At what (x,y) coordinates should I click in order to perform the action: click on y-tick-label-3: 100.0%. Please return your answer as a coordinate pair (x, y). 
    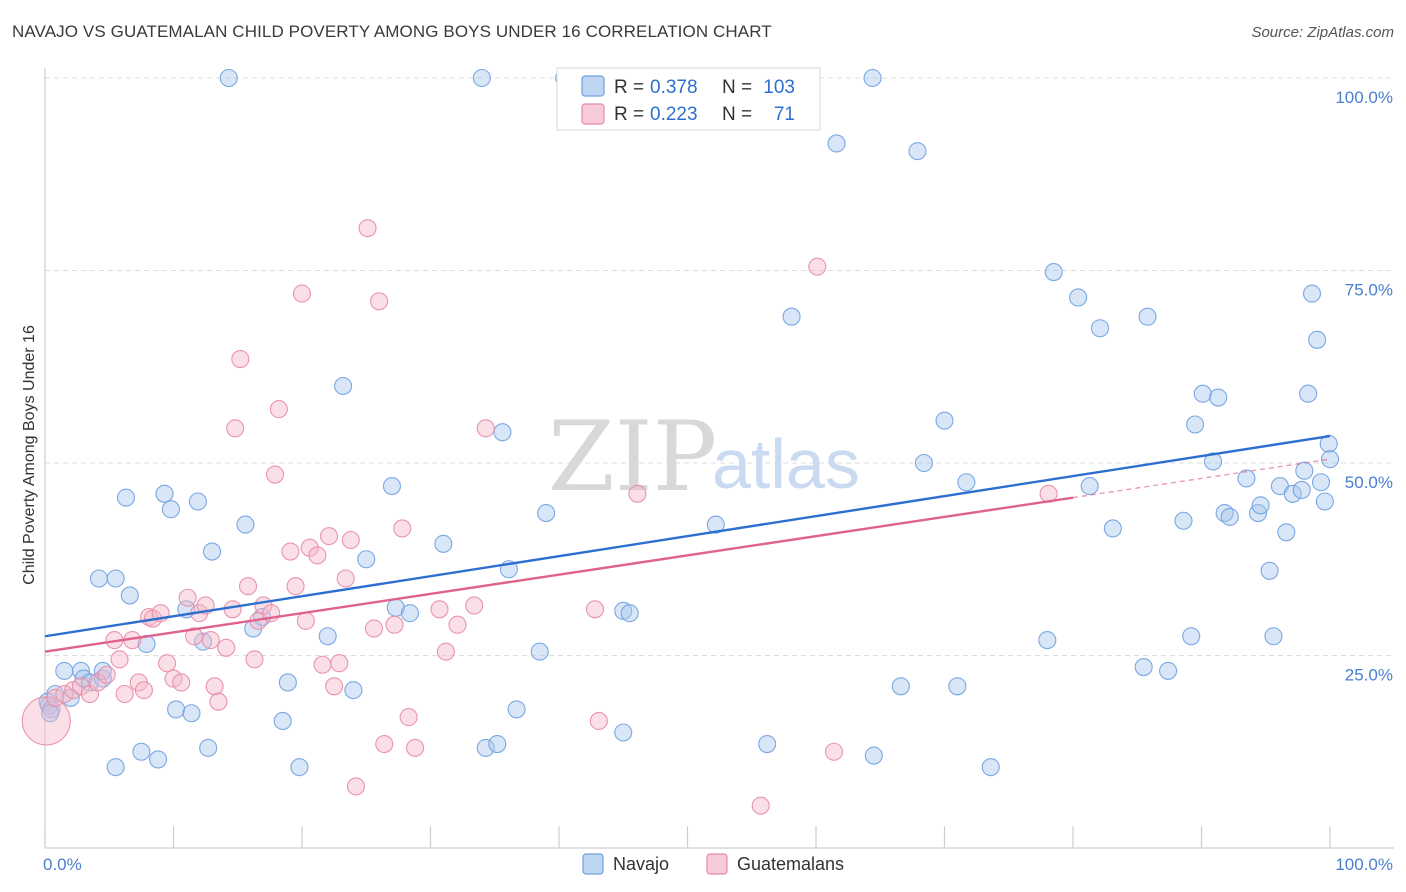
    Looking at the image, I should click on (1364, 97).